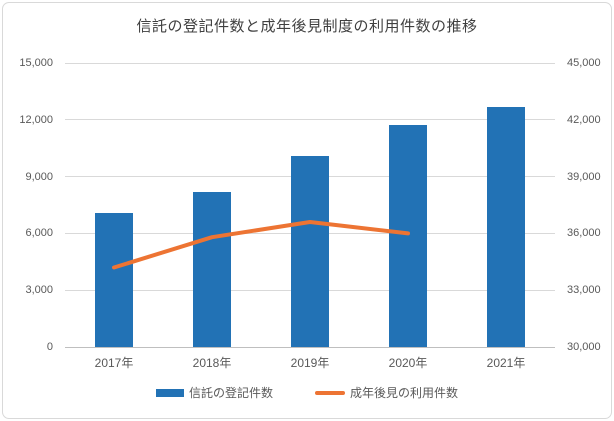 The image size is (614, 421). Describe the element at coordinates (584, 63) in the screenshot. I see `right-axis-tick: 45,000` at that location.